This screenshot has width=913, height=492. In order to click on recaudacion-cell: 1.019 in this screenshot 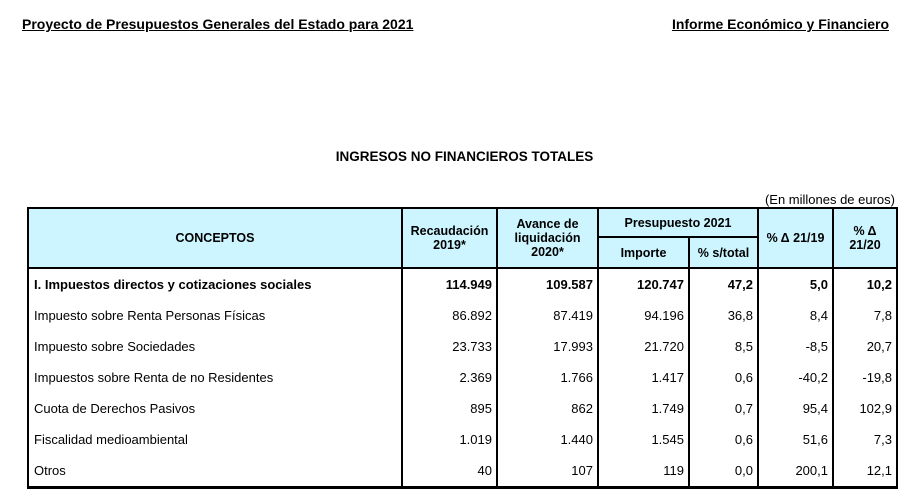, I will do `click(449, 439)`.